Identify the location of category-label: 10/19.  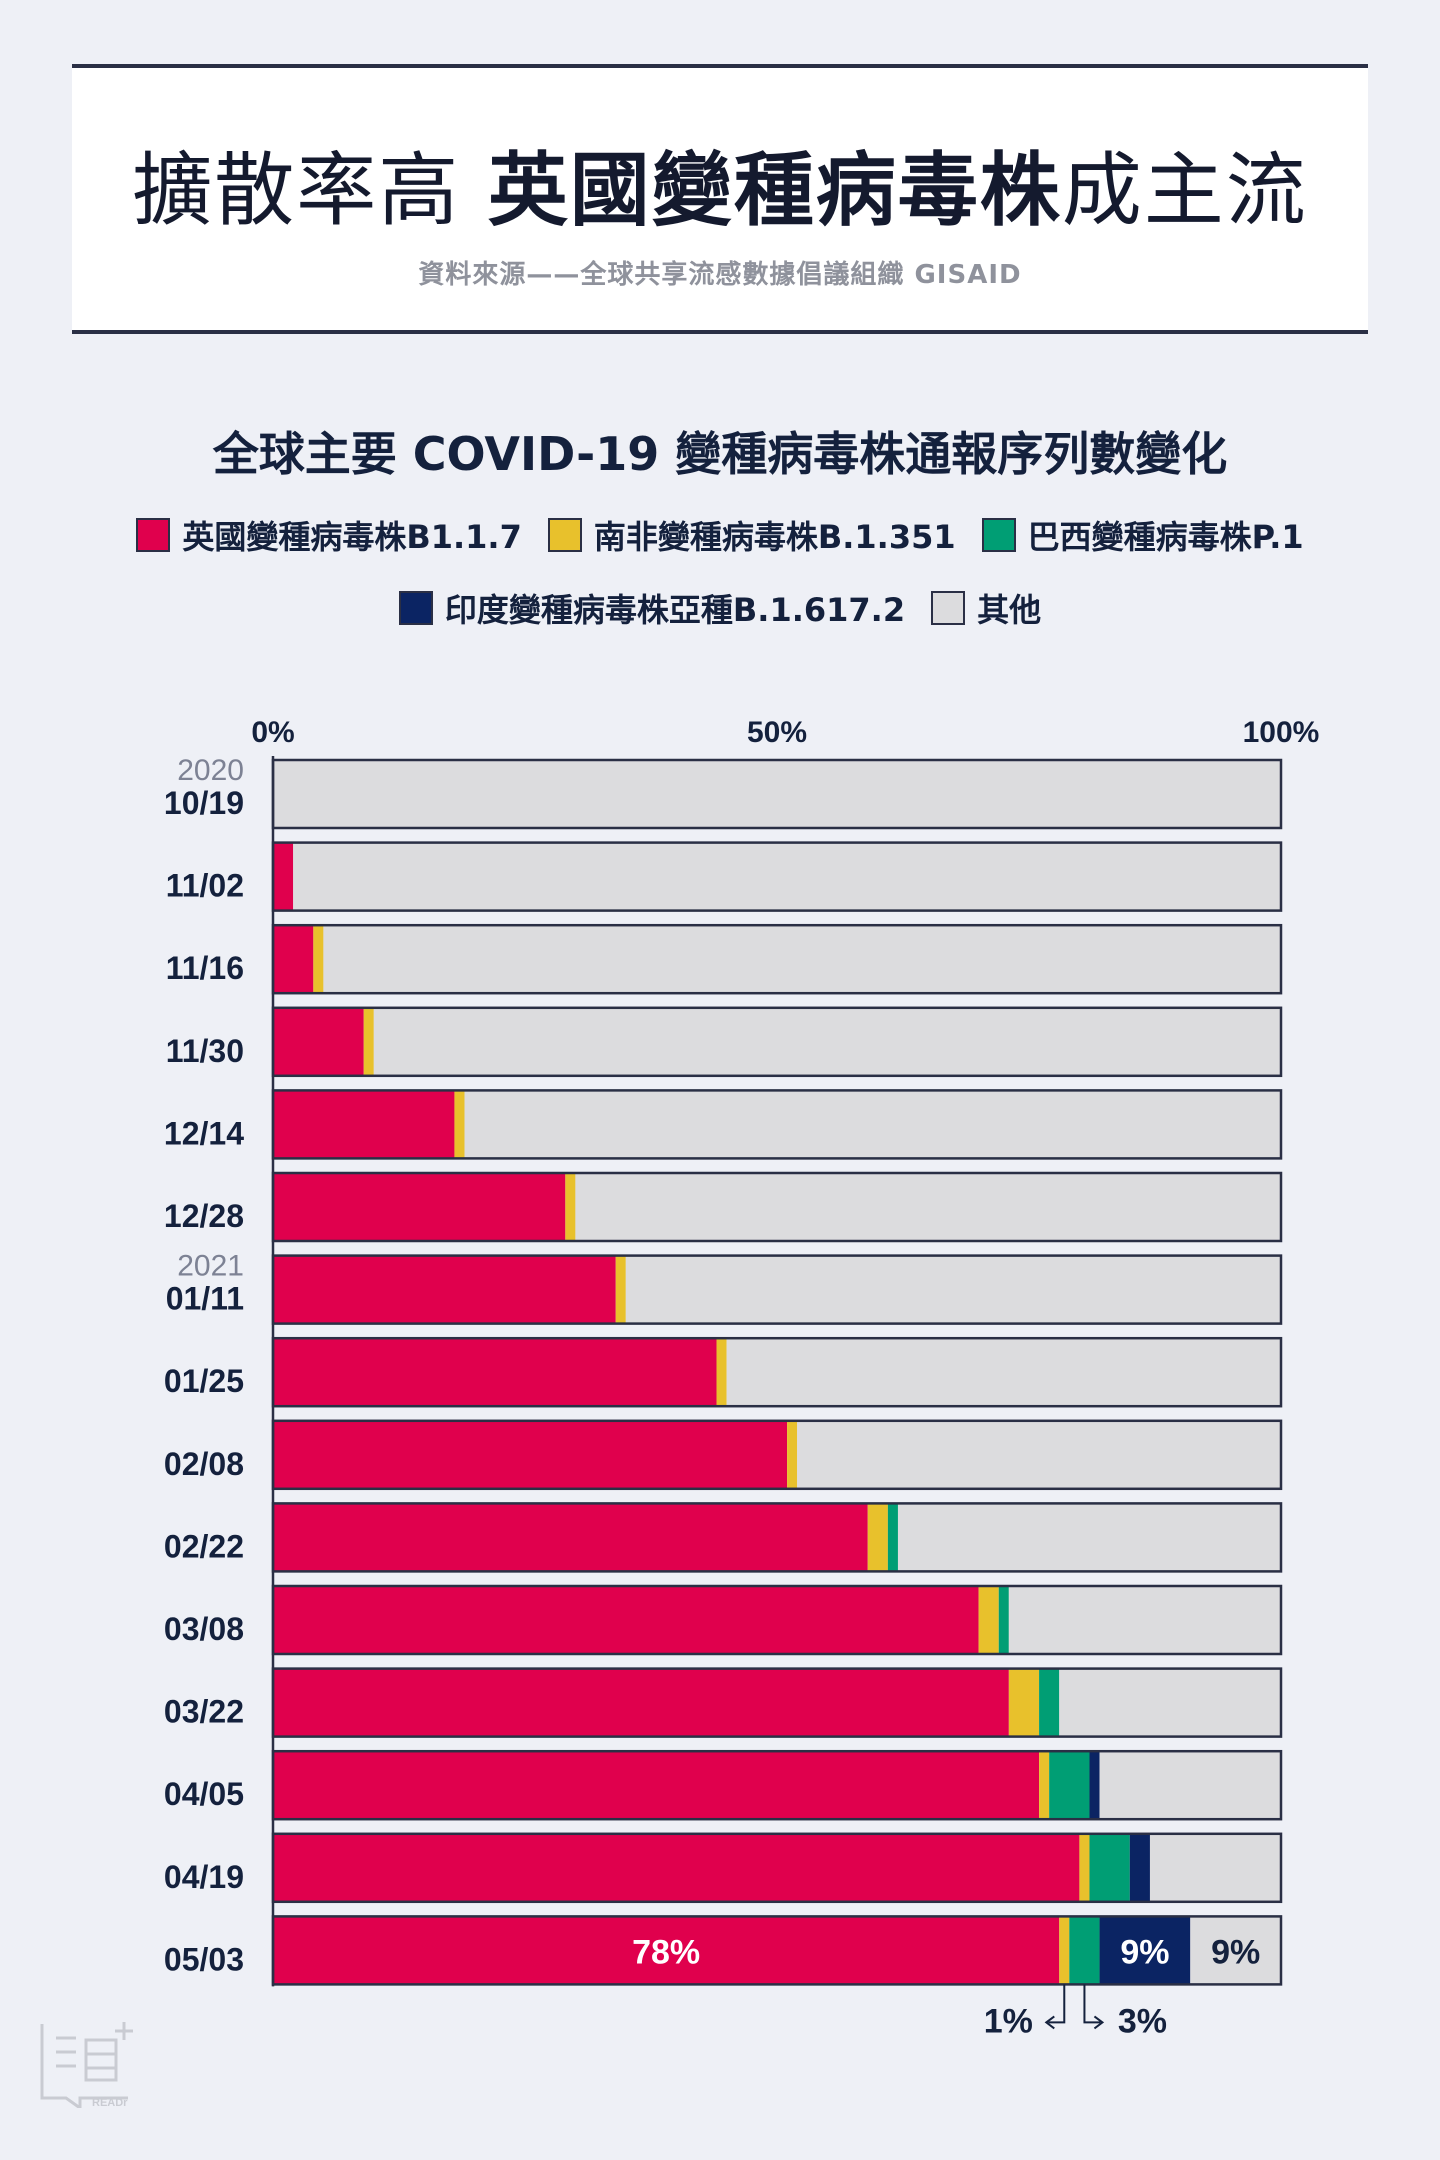
(204, 803).